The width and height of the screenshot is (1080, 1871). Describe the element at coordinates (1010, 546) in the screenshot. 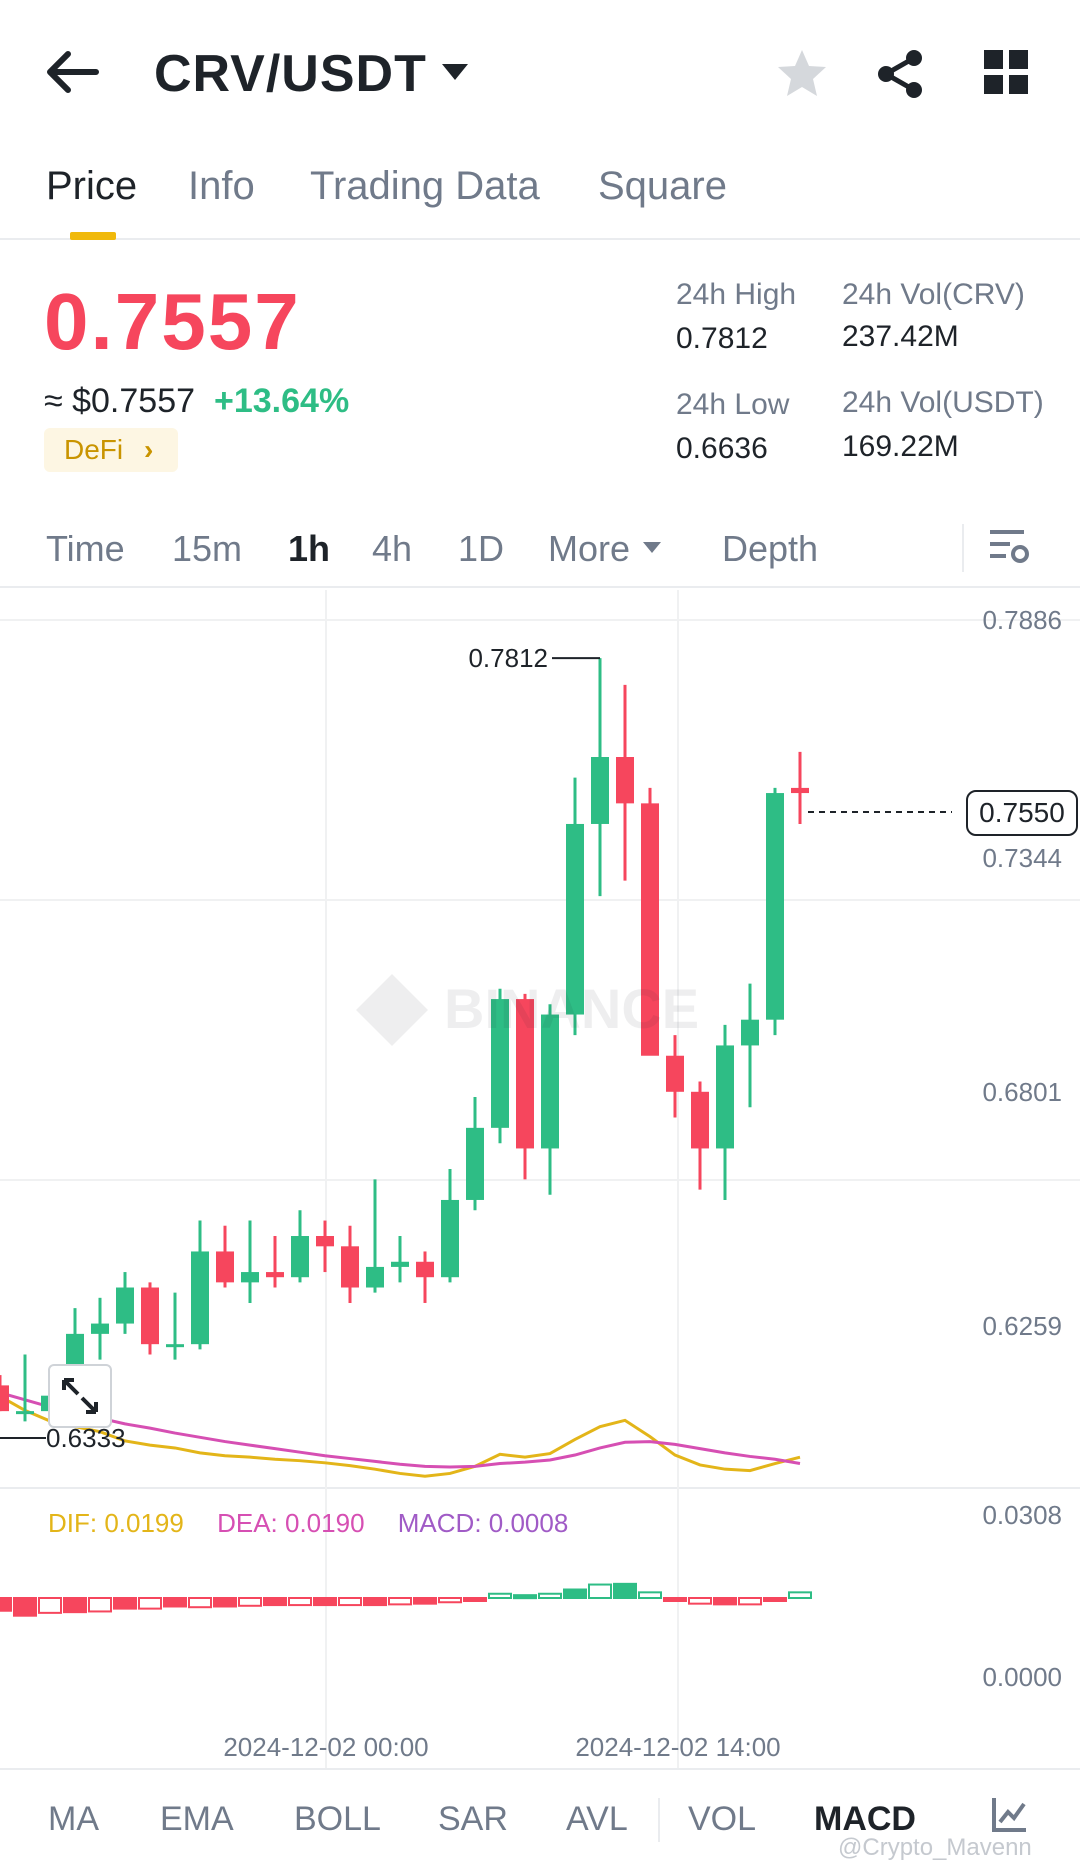

I see `chart-settings-icon` at that location.